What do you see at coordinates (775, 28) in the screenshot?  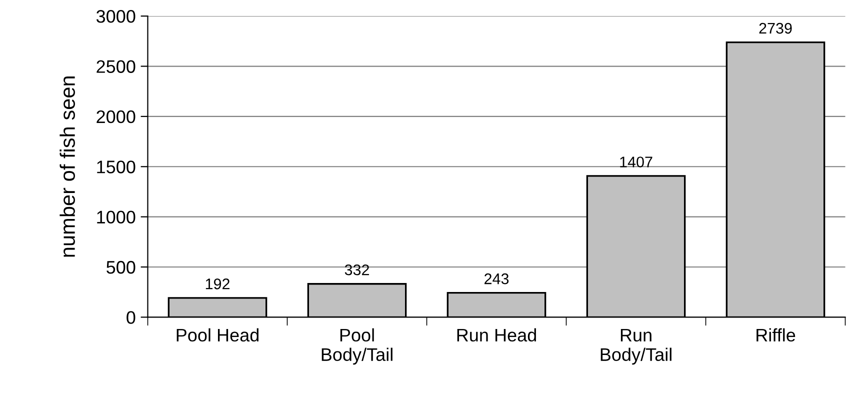 I see `data-label: 2739` at bounding box center [775, 28].